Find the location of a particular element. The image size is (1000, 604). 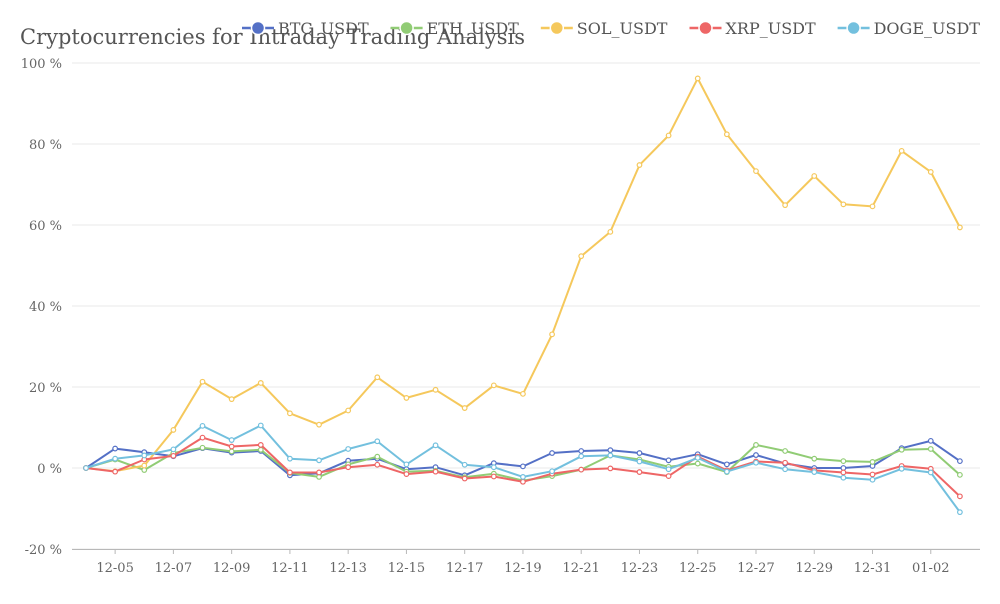

legend-item-eth-usdt: ETH_USDT is located at coordinates (455, 28).